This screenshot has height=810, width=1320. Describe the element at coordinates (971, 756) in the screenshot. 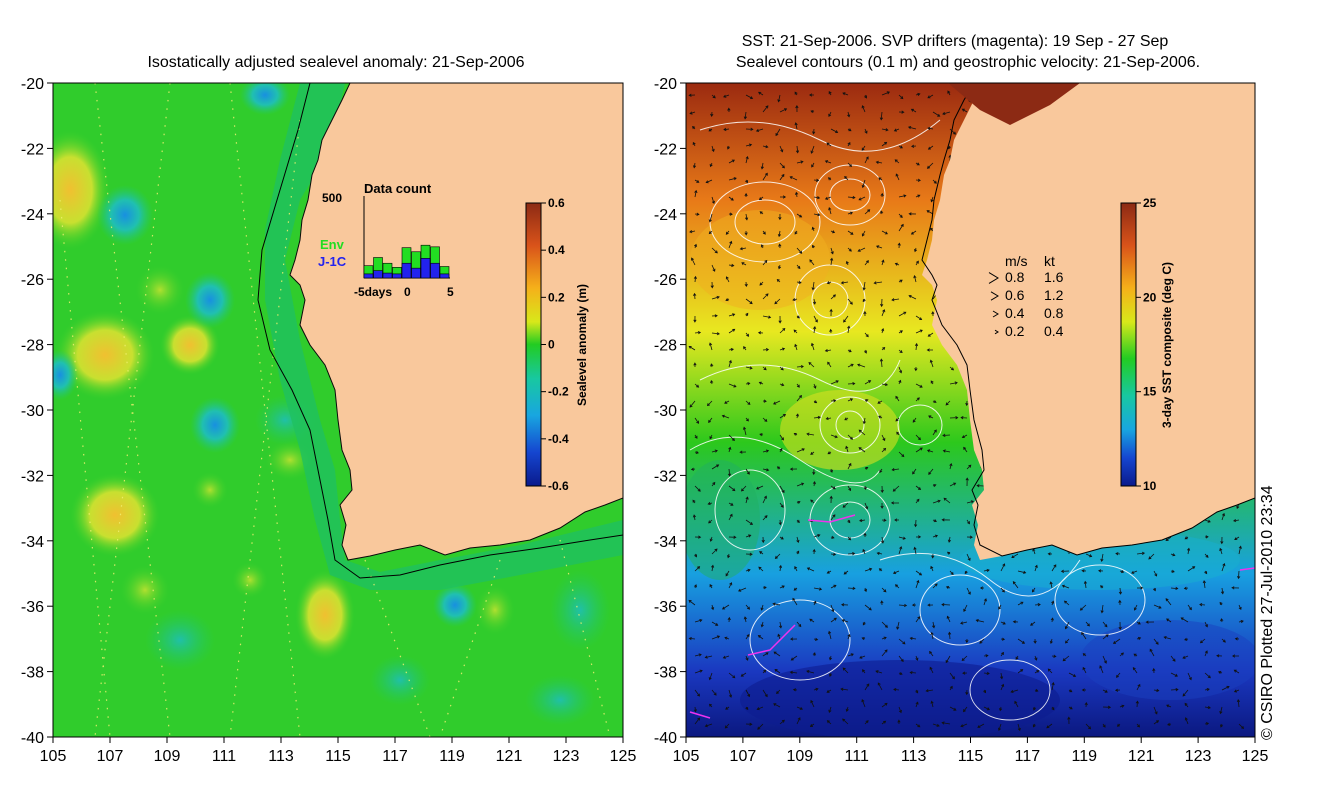

I see `right-xtick-label: 115` at that location.